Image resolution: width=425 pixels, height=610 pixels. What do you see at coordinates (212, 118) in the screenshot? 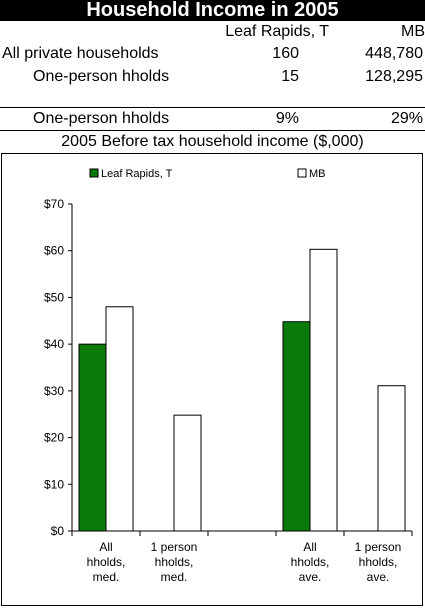
I see `table-row: One-person hholds 9% 29%` at bounding box center [212, 118].